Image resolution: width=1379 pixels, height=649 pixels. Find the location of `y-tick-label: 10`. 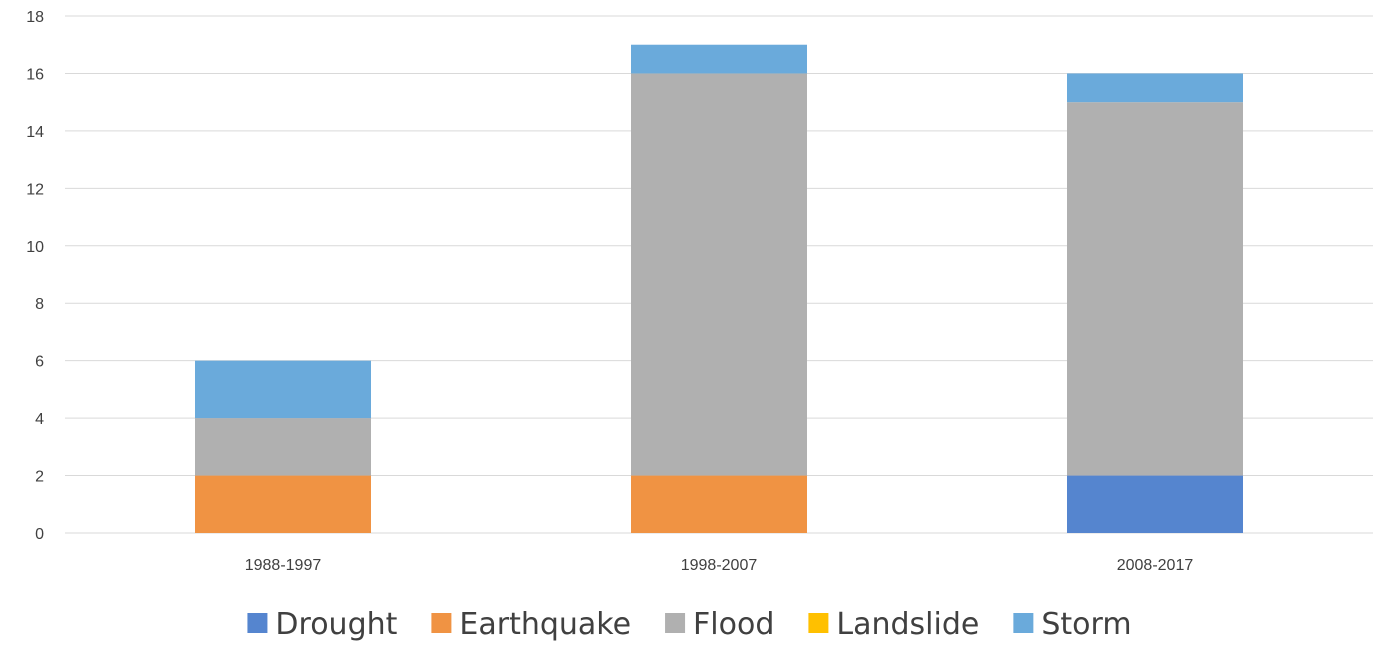

y-tick-label: 10 is located at coordinates (35, 247).